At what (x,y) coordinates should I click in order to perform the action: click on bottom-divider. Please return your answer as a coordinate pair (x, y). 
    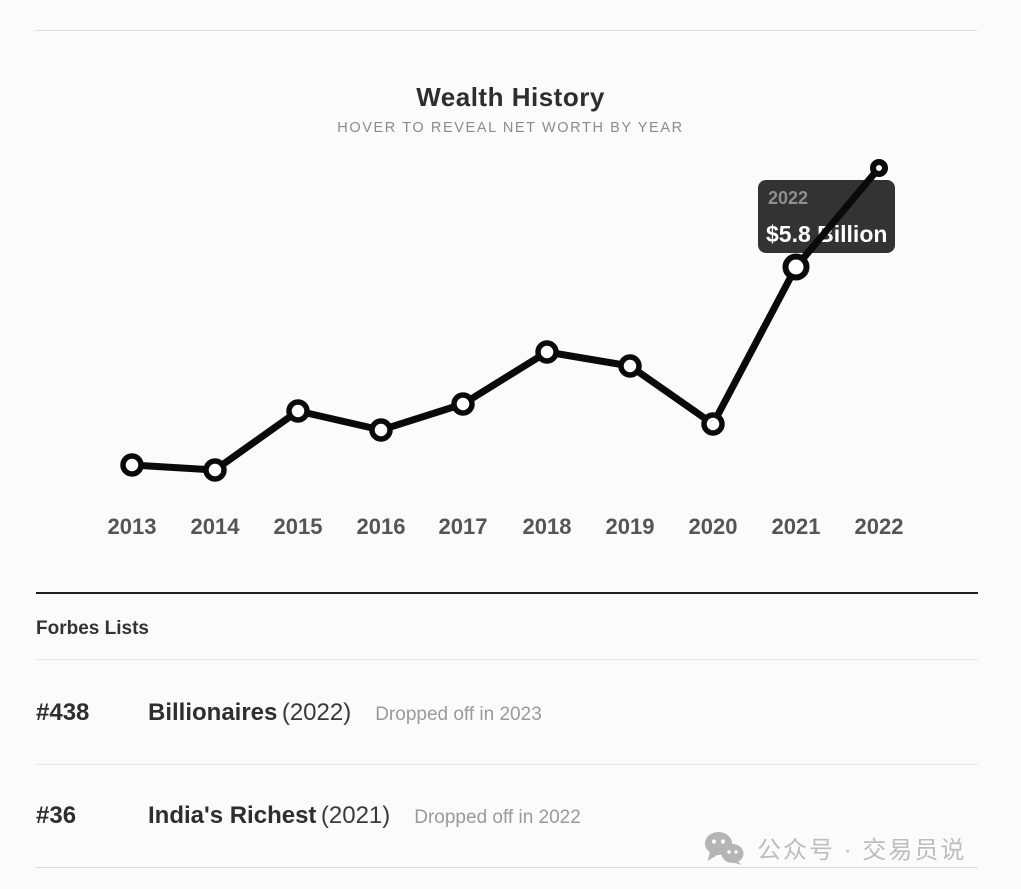
    Looking at the image, I should click on (507, 867).